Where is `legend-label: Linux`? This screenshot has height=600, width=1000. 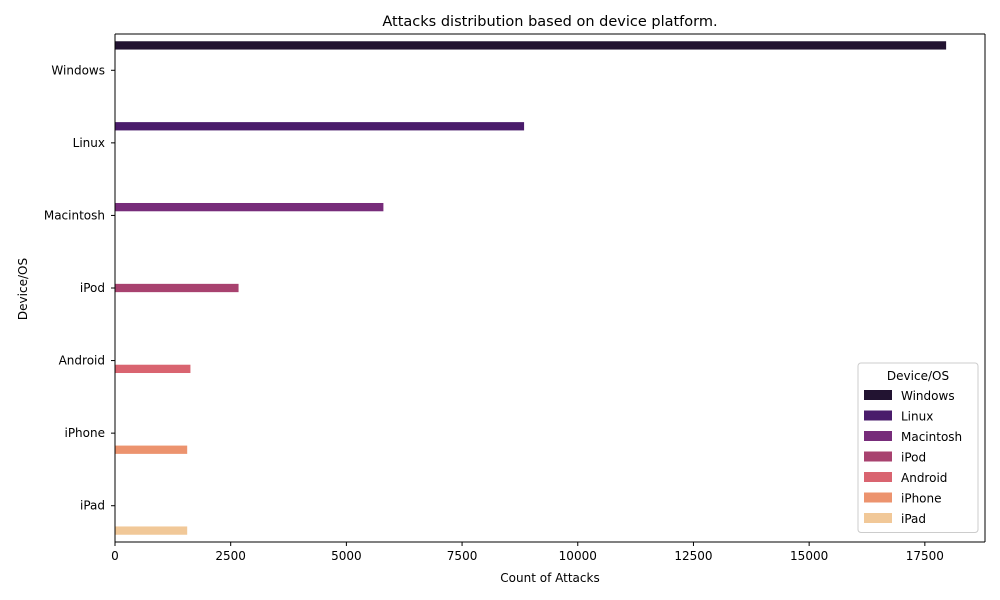 legend-label: Linux is located at coordinates (917, 417).